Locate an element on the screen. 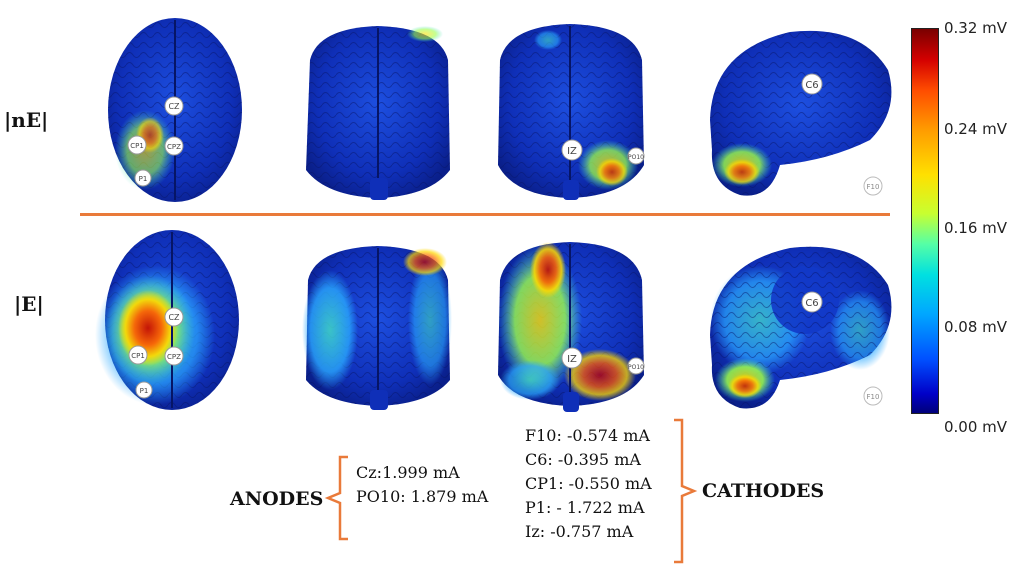 This screenshot has height=567, width=1021. electrode-cp1-top: CP1 is located at coordinates (137, 145).